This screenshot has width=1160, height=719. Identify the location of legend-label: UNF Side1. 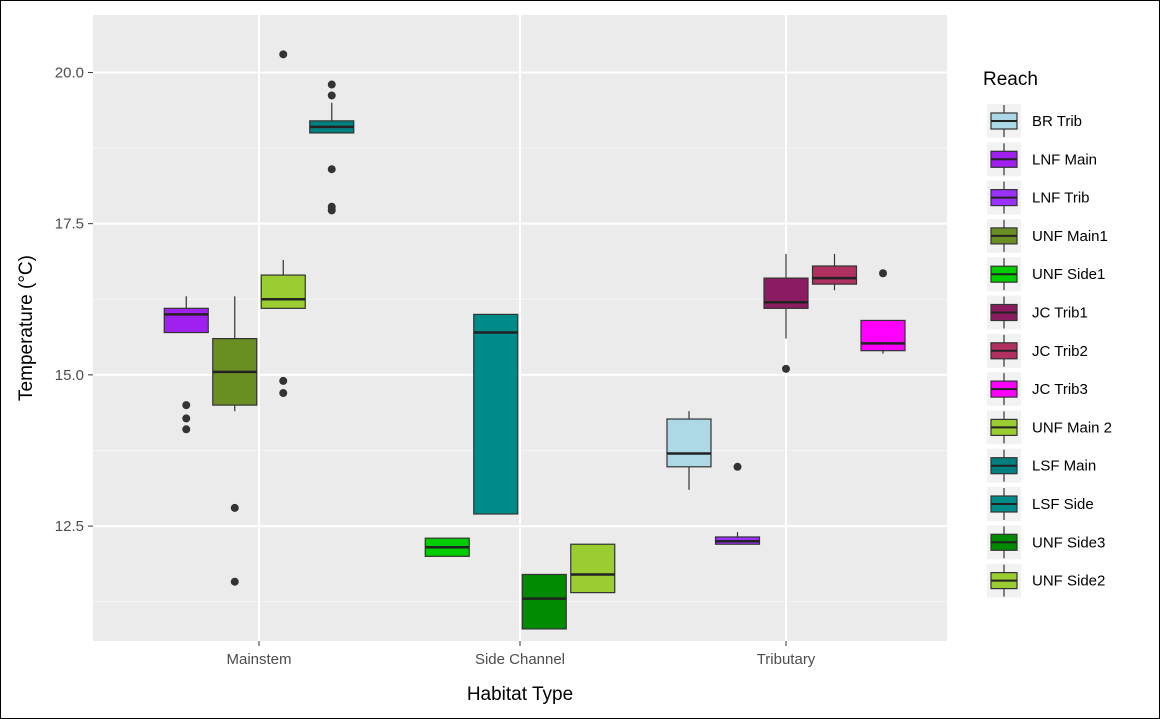
(1068, 274).